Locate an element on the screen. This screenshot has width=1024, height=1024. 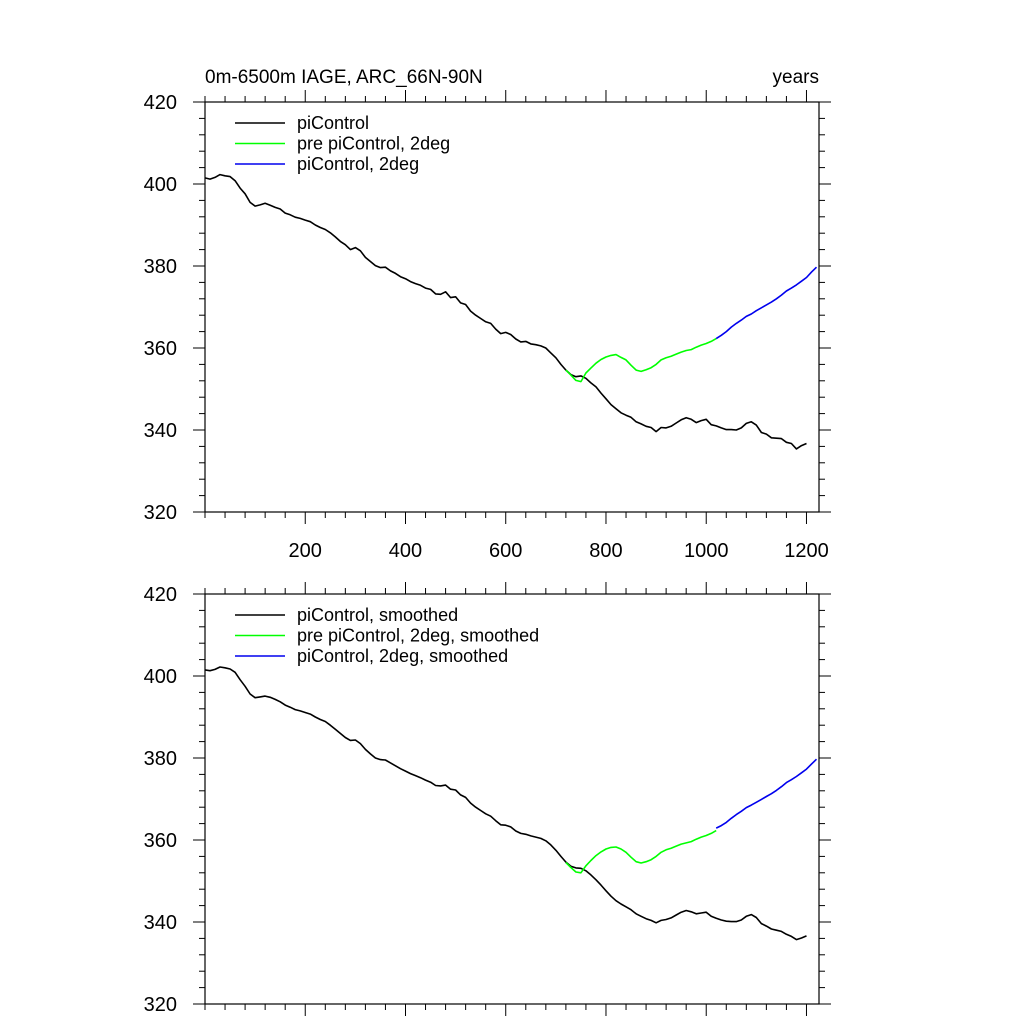
legend-label-2: piControl, 2deg is located at coordinates (358, 164).